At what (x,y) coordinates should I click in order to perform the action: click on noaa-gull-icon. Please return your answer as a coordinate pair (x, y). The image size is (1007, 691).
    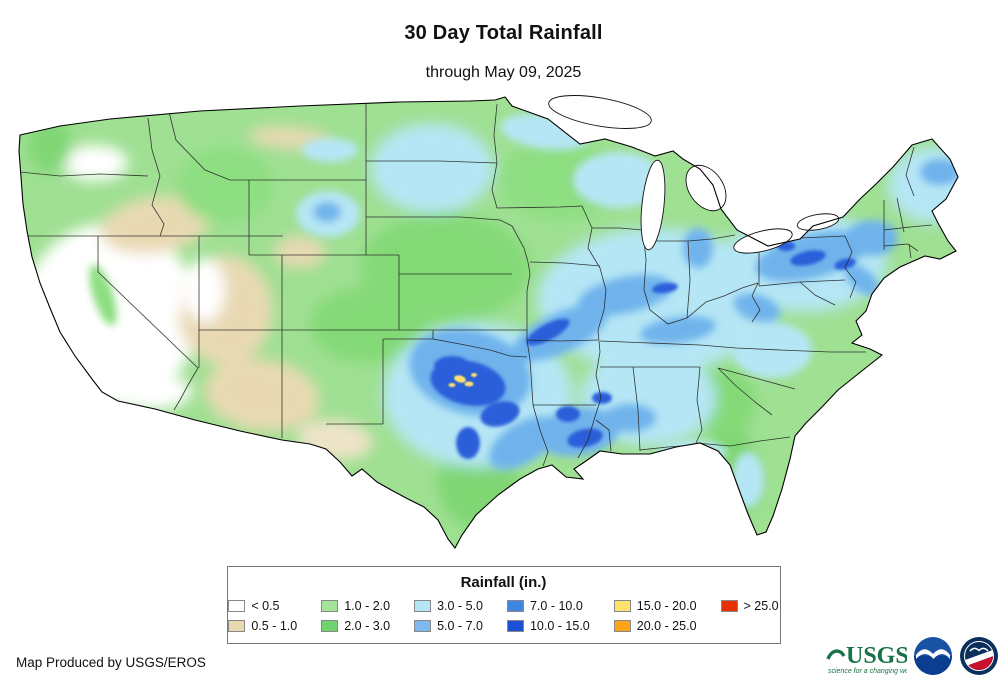
    Looking at the image, I should click on (933, 654).